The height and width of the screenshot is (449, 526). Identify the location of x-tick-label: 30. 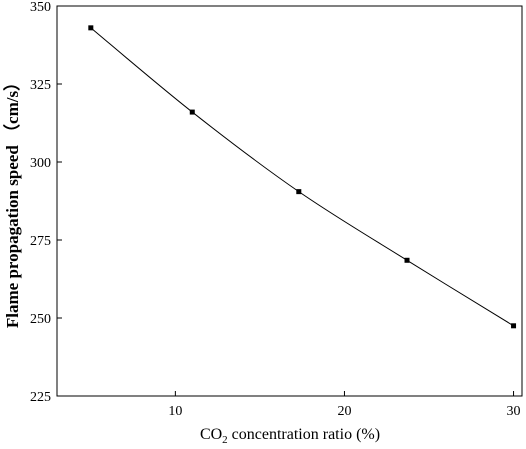
(514, 411).